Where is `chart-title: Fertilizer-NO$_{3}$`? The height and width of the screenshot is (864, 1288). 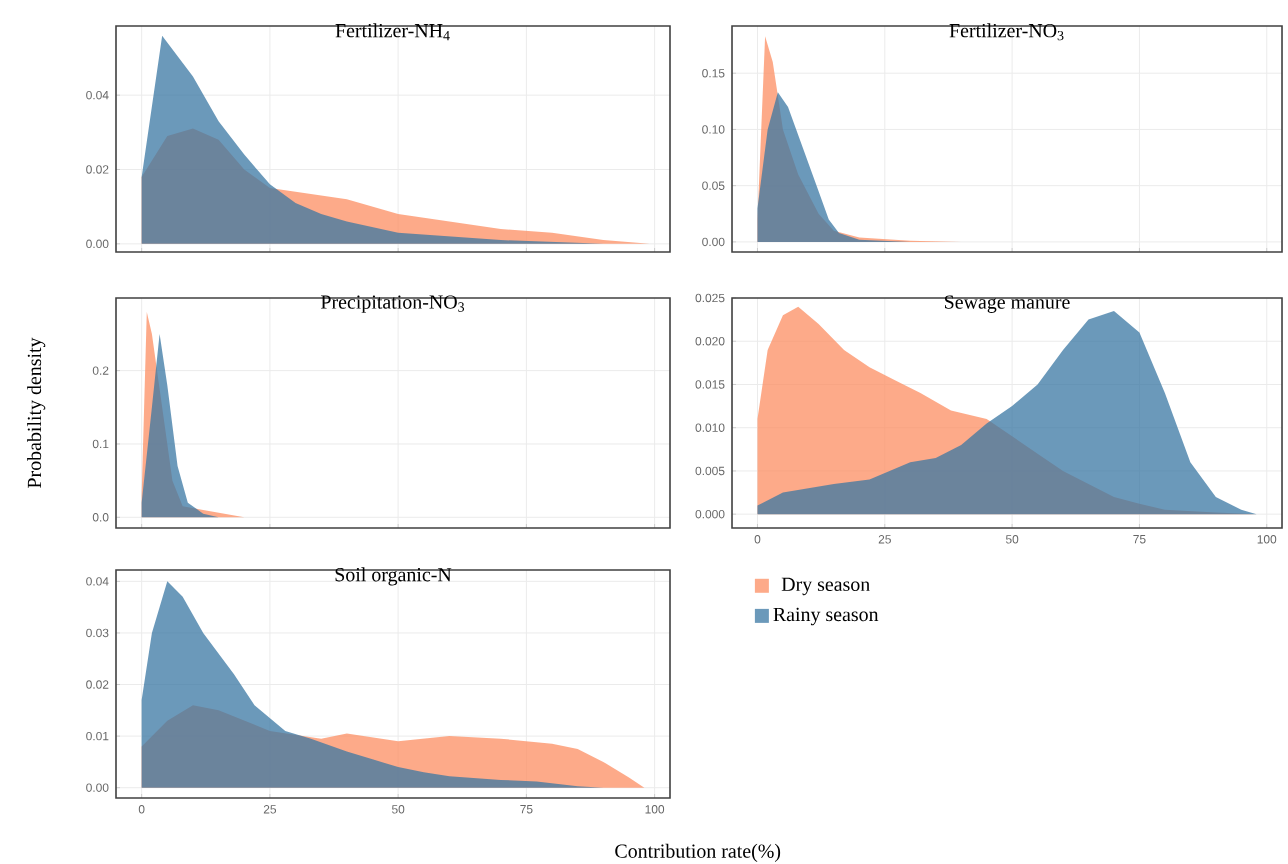
chart-title: Fertilizer-NO$_{3}$ is located at coordinates (1006, 32).